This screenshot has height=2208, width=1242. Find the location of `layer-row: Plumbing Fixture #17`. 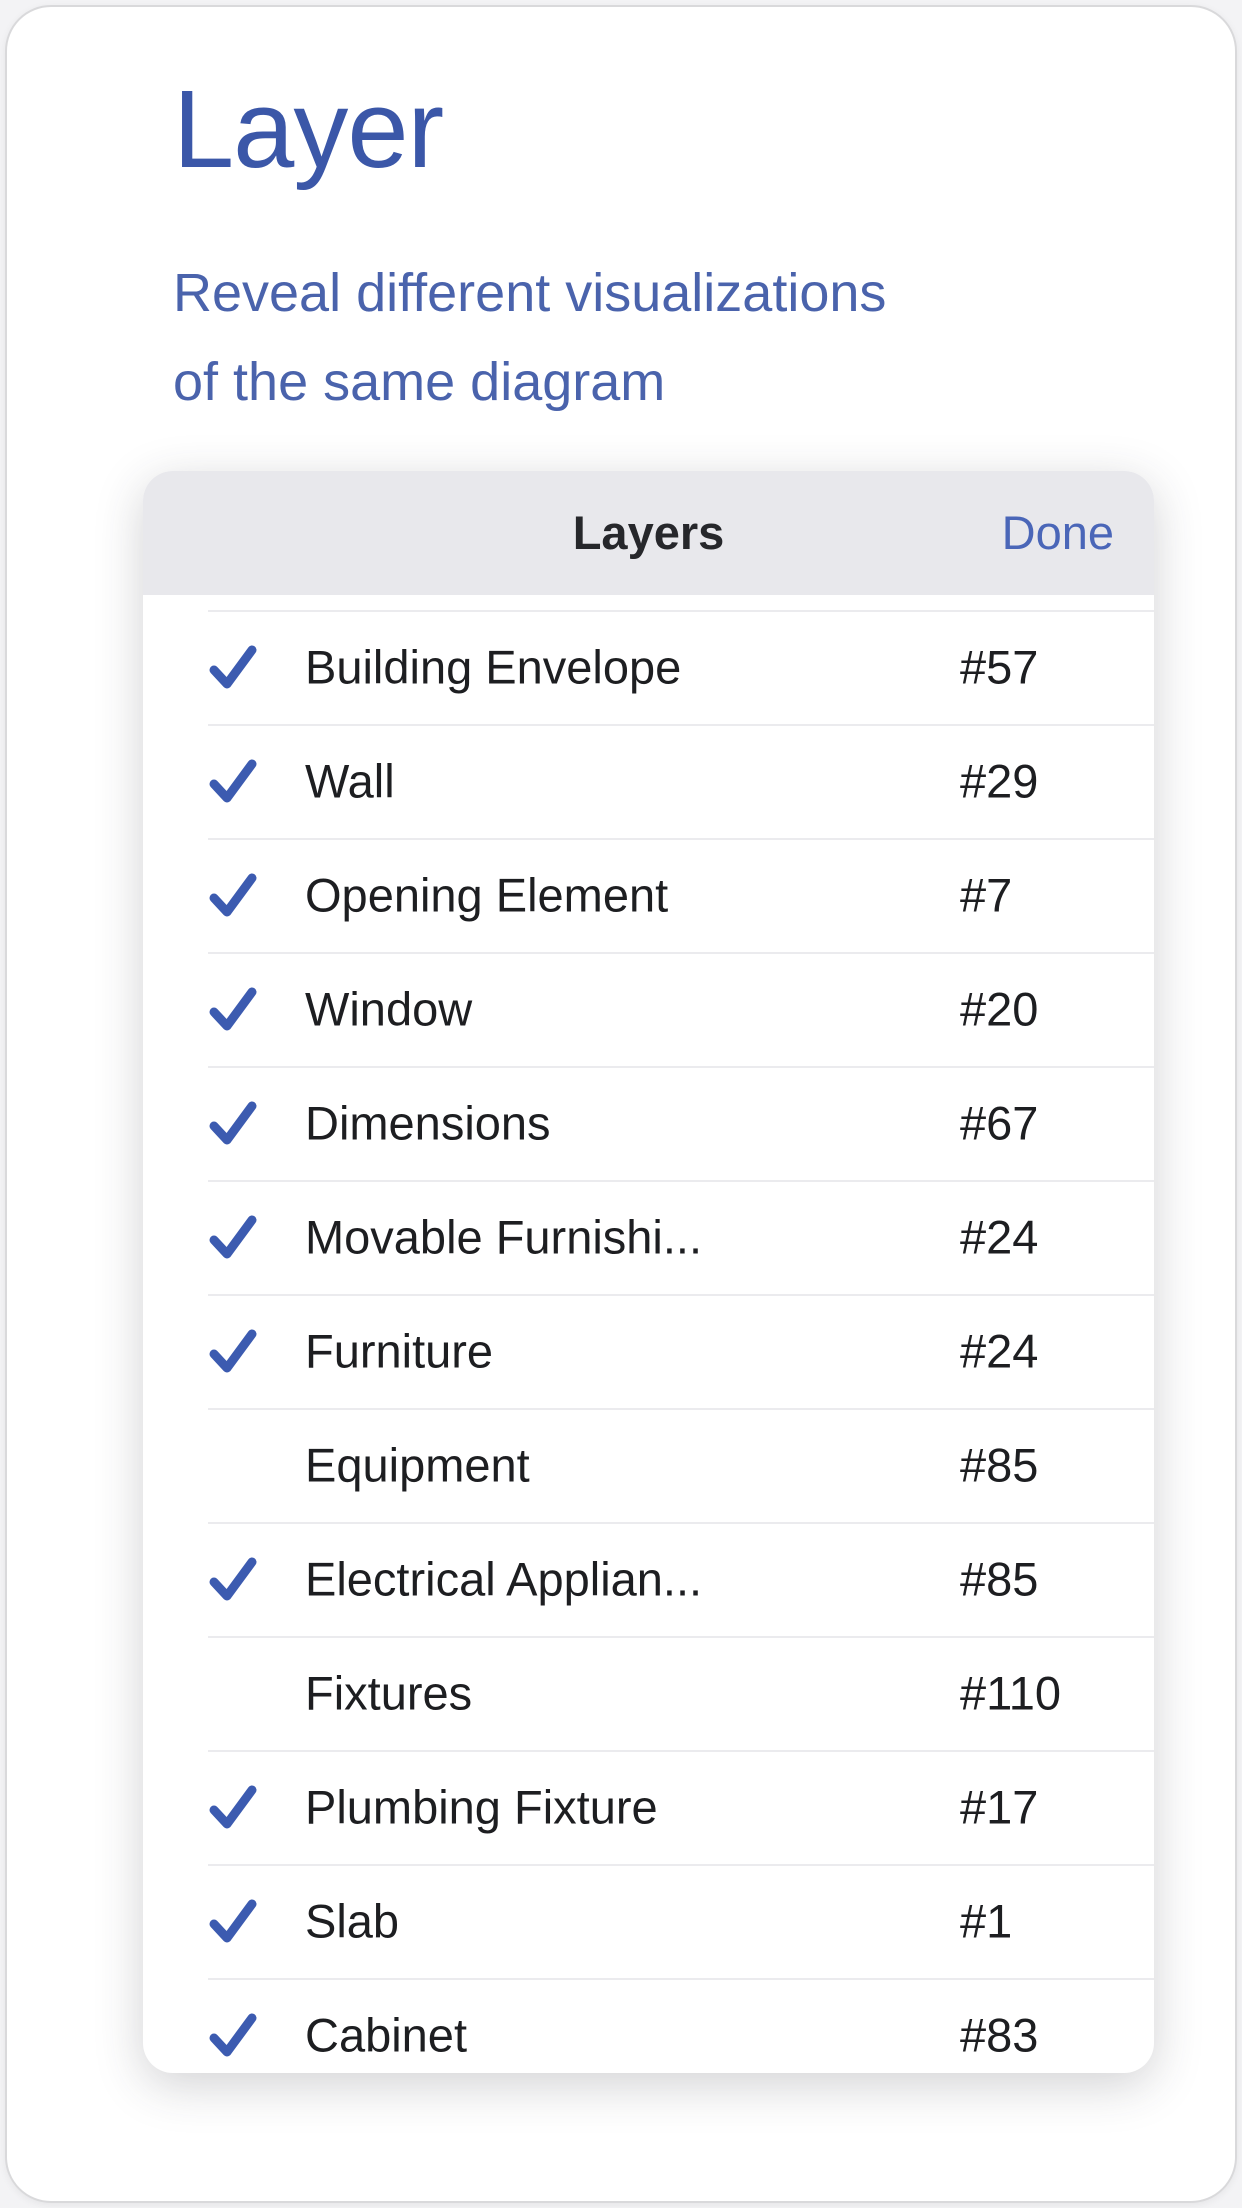

layer-row: Plumbing Fixture #17 is located at coordinates (648, 1807).